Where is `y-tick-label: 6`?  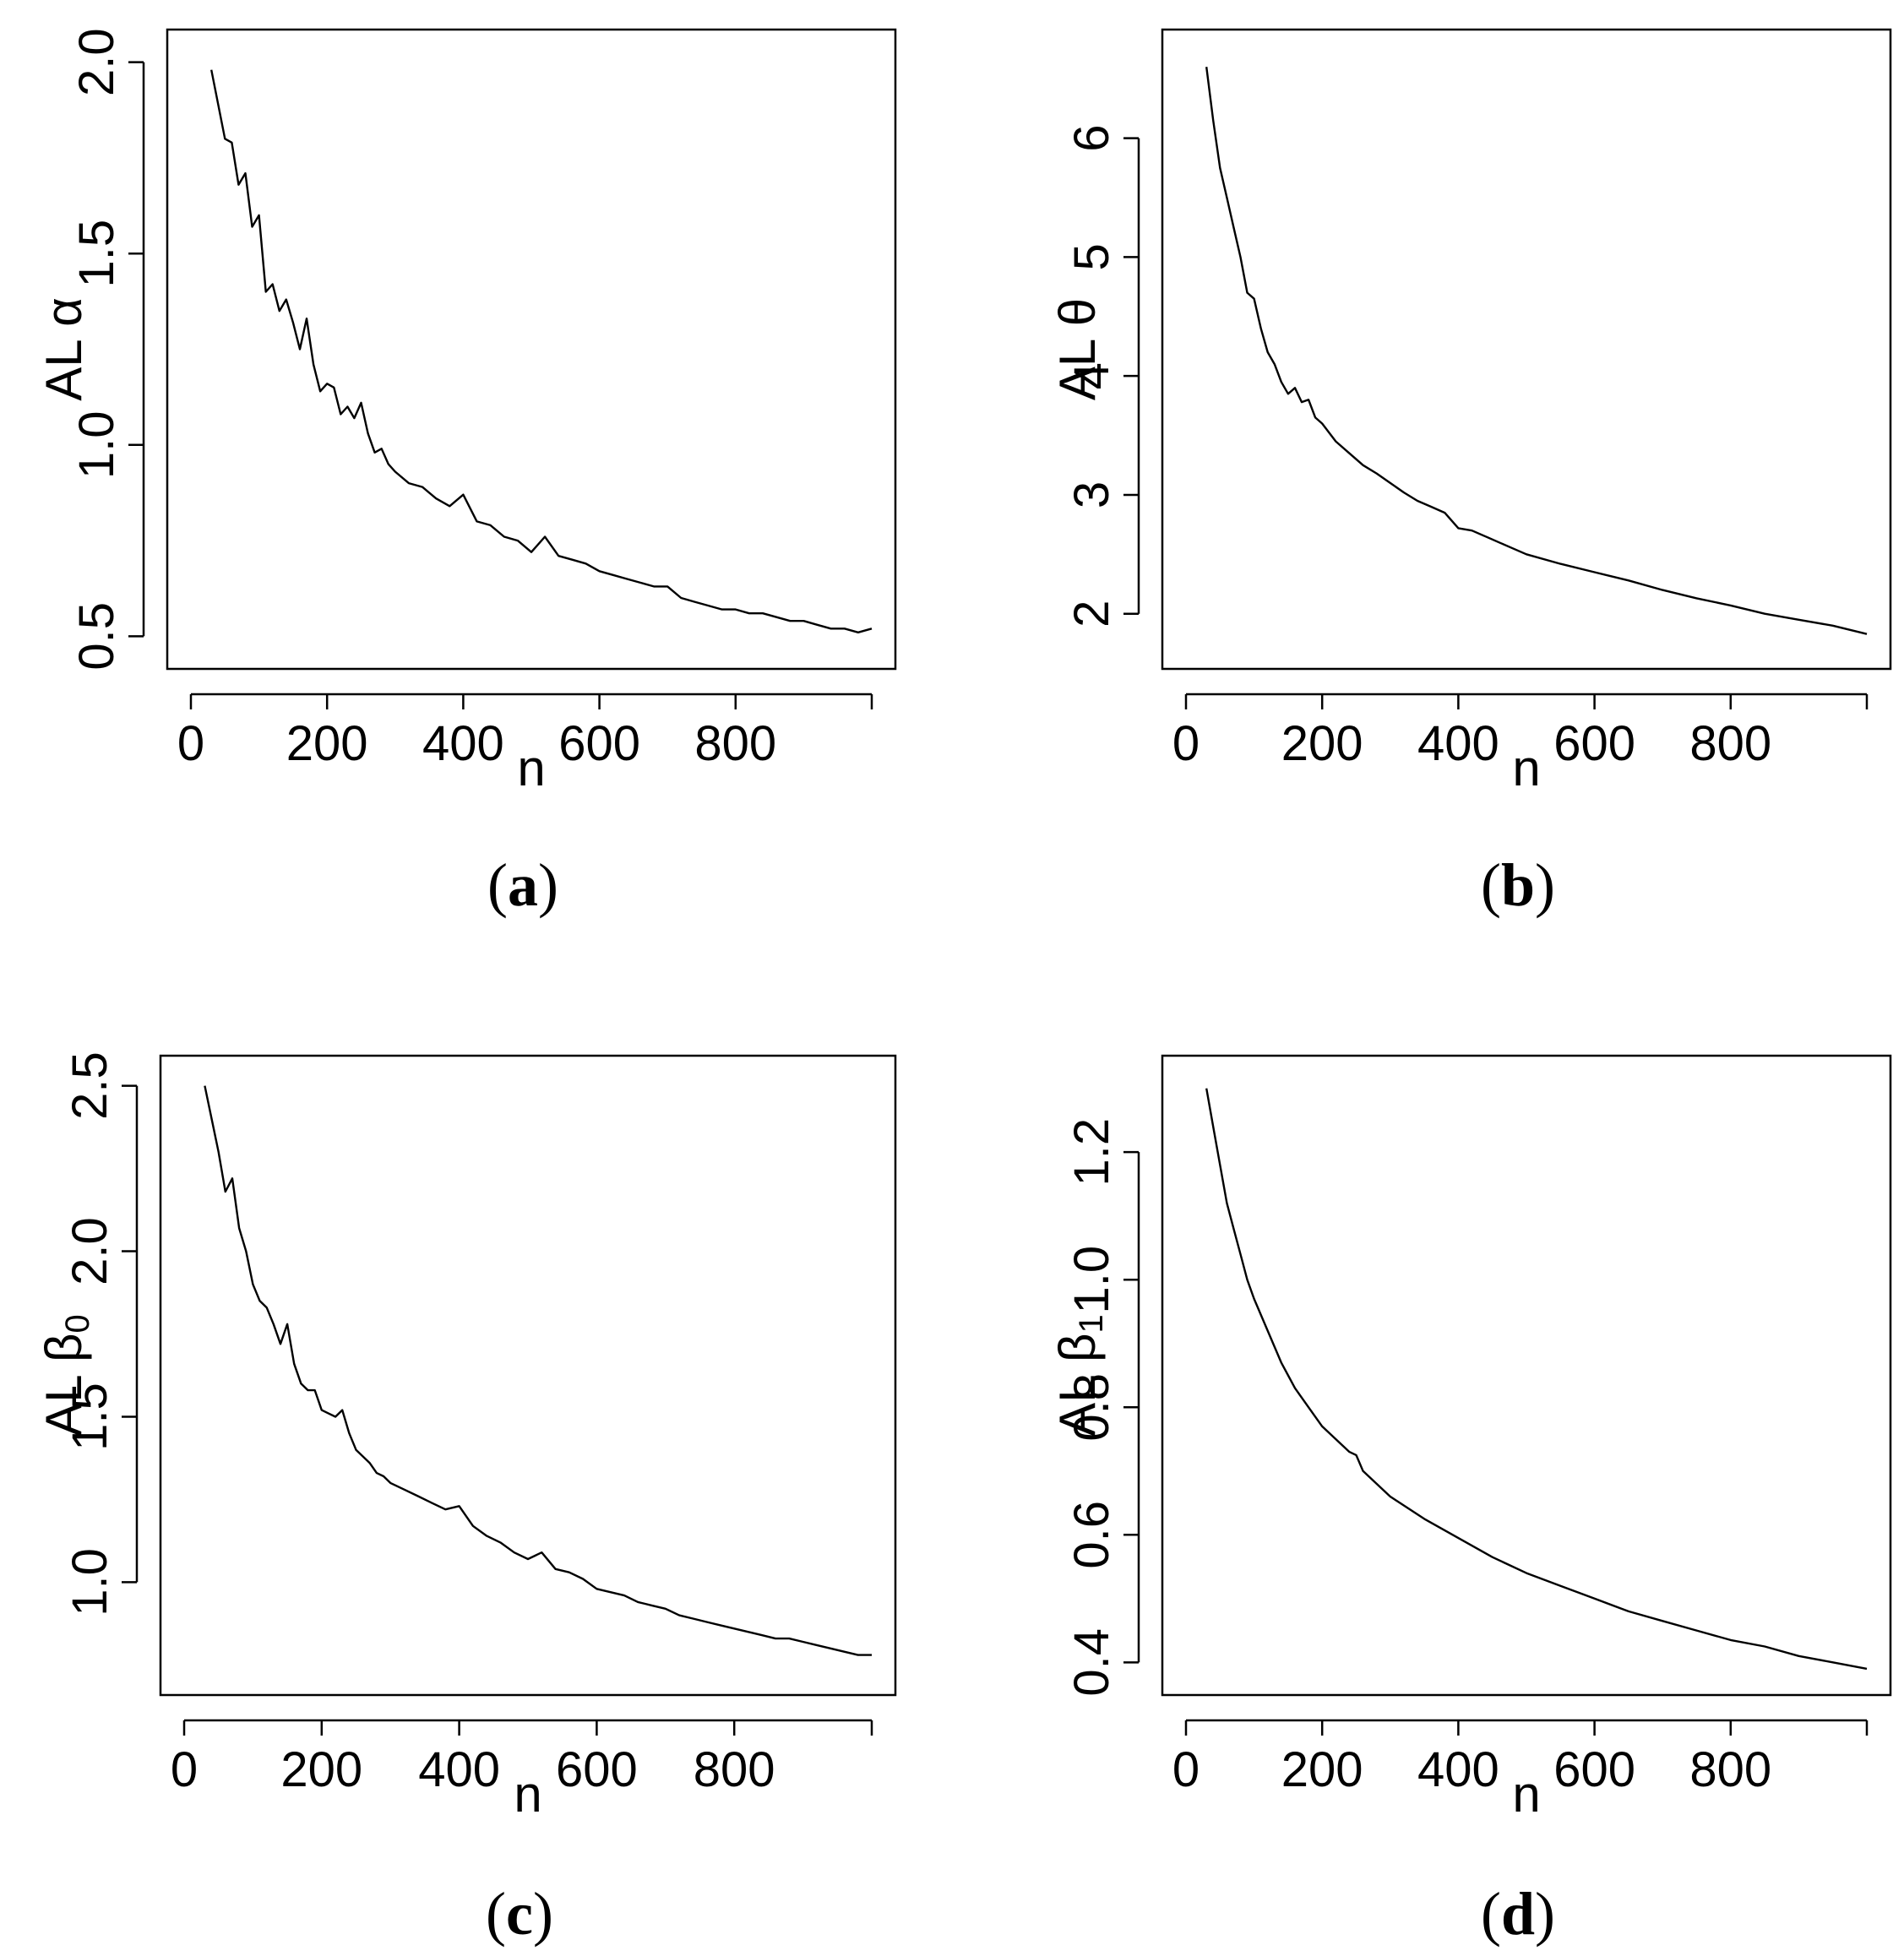
y-tick-label: 6 is located at coordinates (1091, 138).